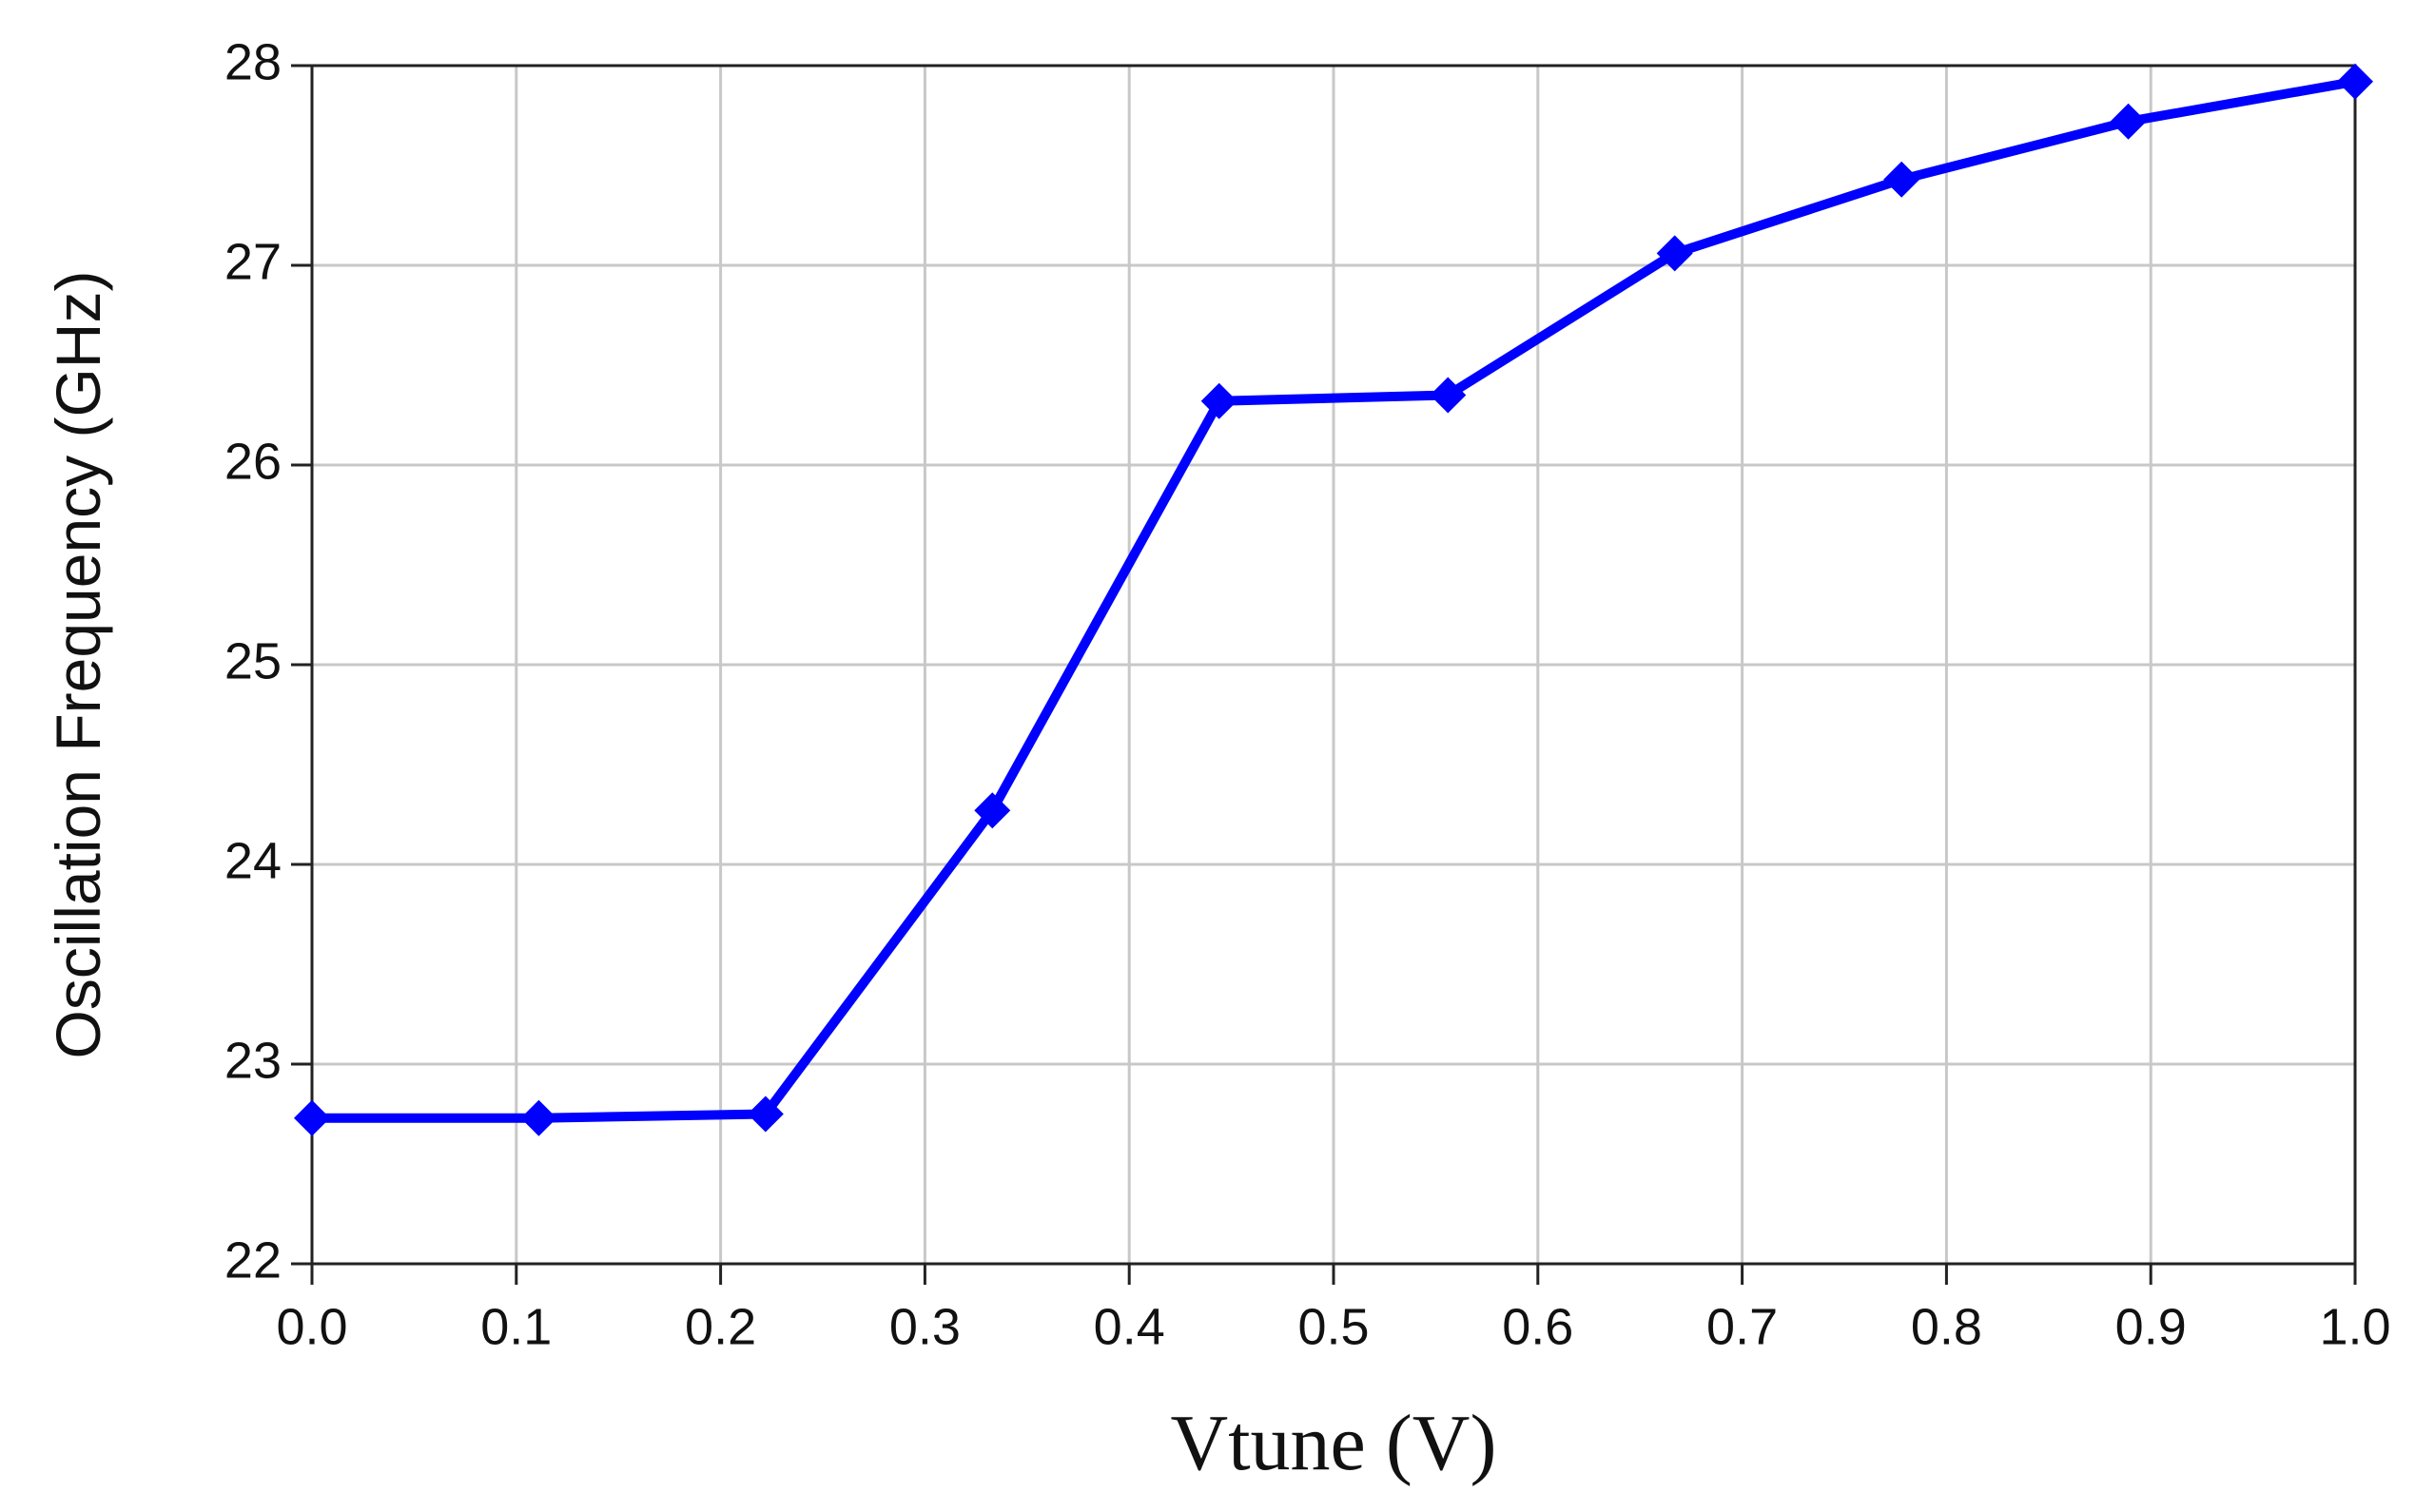 The height and width of the screenshot is (1512, 2435). Describe the element at coordinates (1742, 1326) in the screenshot. I see `x-tick-label: 0.7` at that location.